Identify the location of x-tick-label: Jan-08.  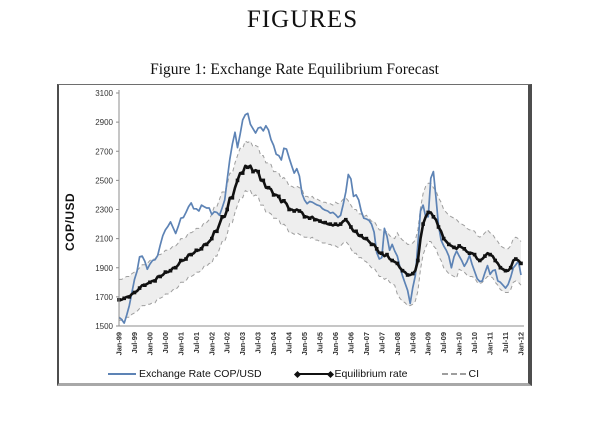
(397, 343).